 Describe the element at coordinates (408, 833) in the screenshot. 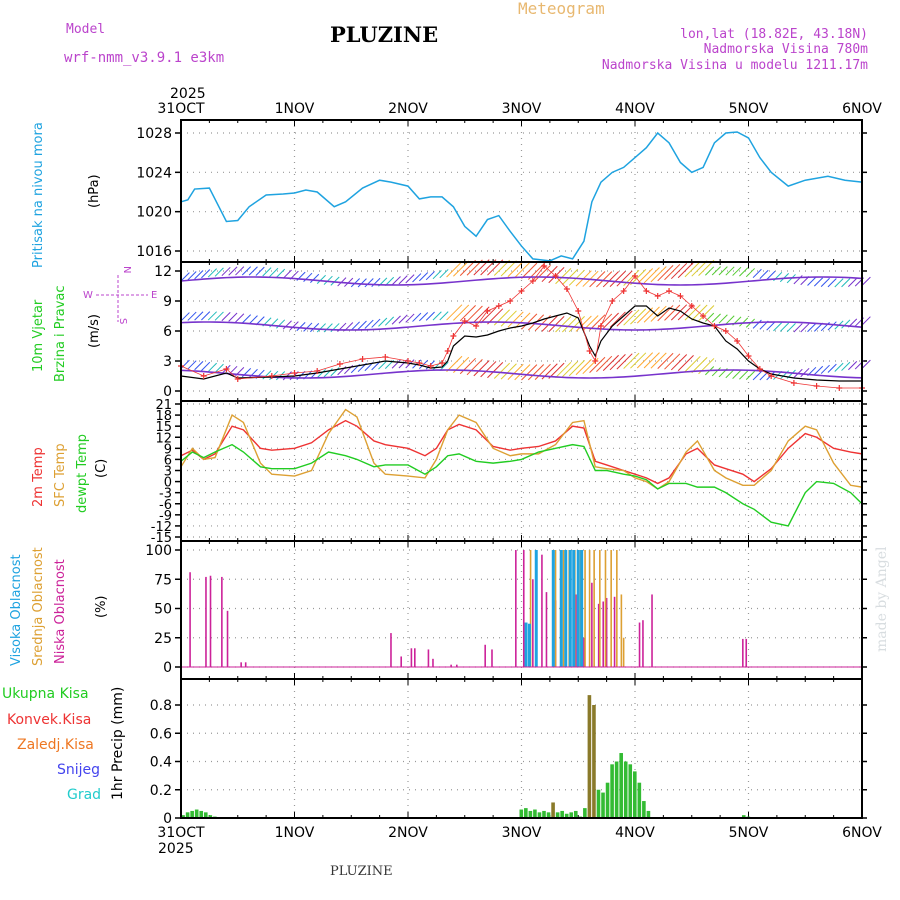

I see `x-tick-bottom-2: 2NOV` at that location.